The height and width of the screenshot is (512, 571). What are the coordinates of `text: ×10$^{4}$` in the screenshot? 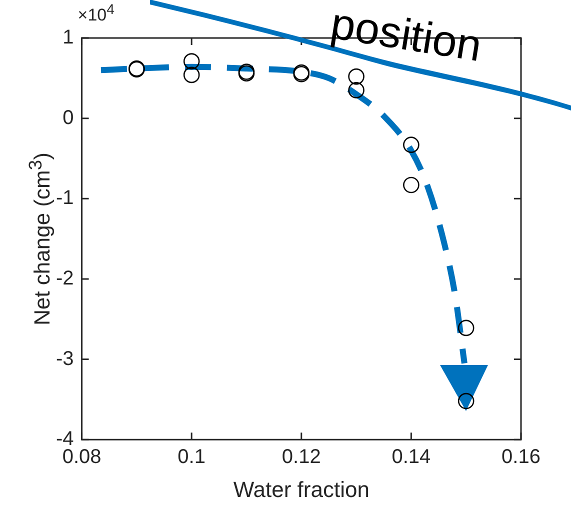 It's located at (96, 14).